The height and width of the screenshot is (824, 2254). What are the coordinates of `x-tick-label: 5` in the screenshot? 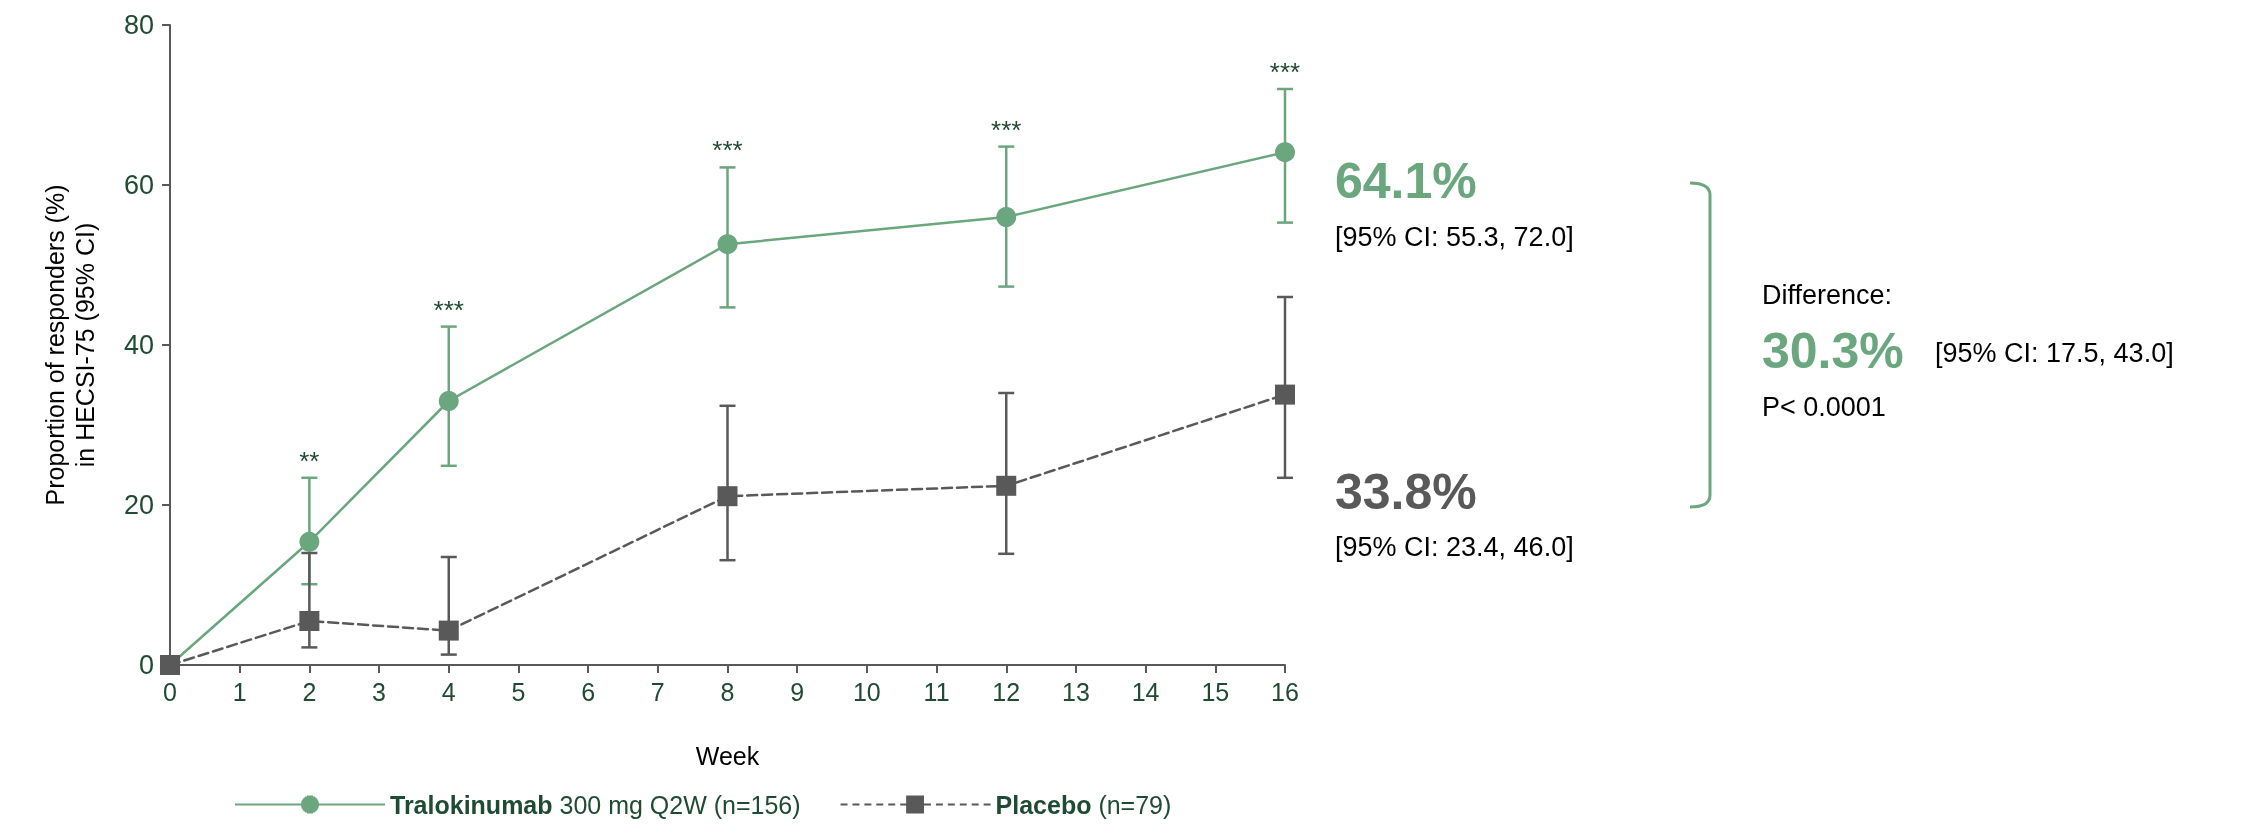 It's located at (518, 691).